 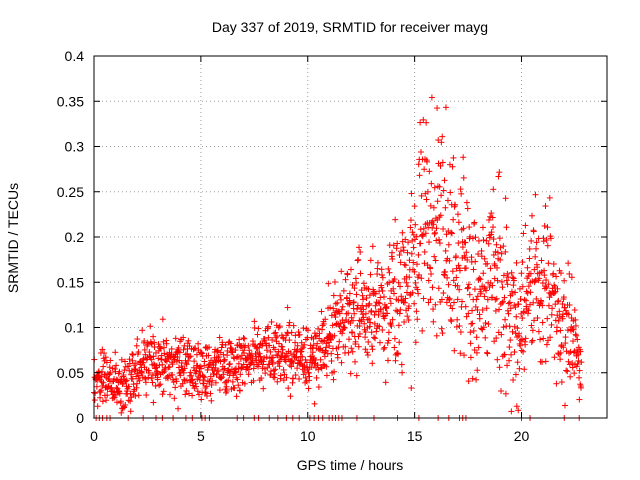 What do you see at coordinates (201, 436) in the screenshot?
I see `x-tick-label: 5` at bounding box center [201, 436].